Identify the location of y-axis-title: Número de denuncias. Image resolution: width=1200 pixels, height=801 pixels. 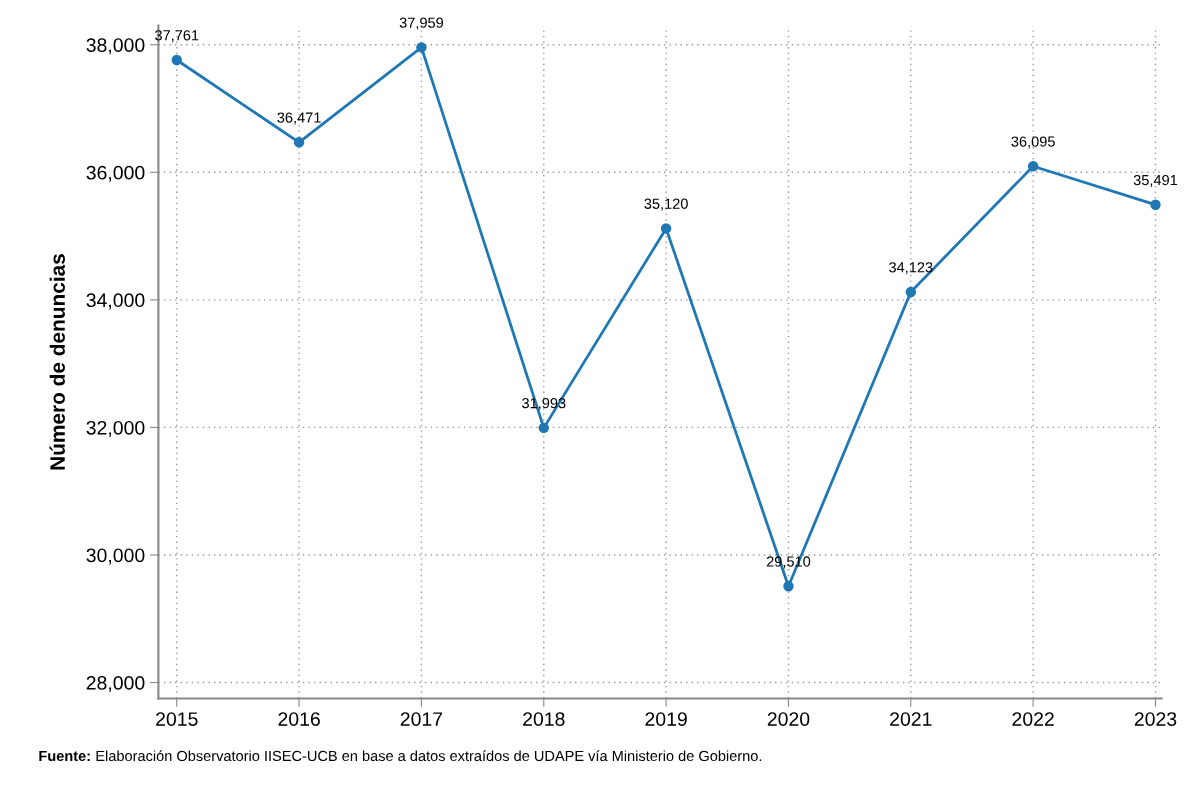
(57, 362).